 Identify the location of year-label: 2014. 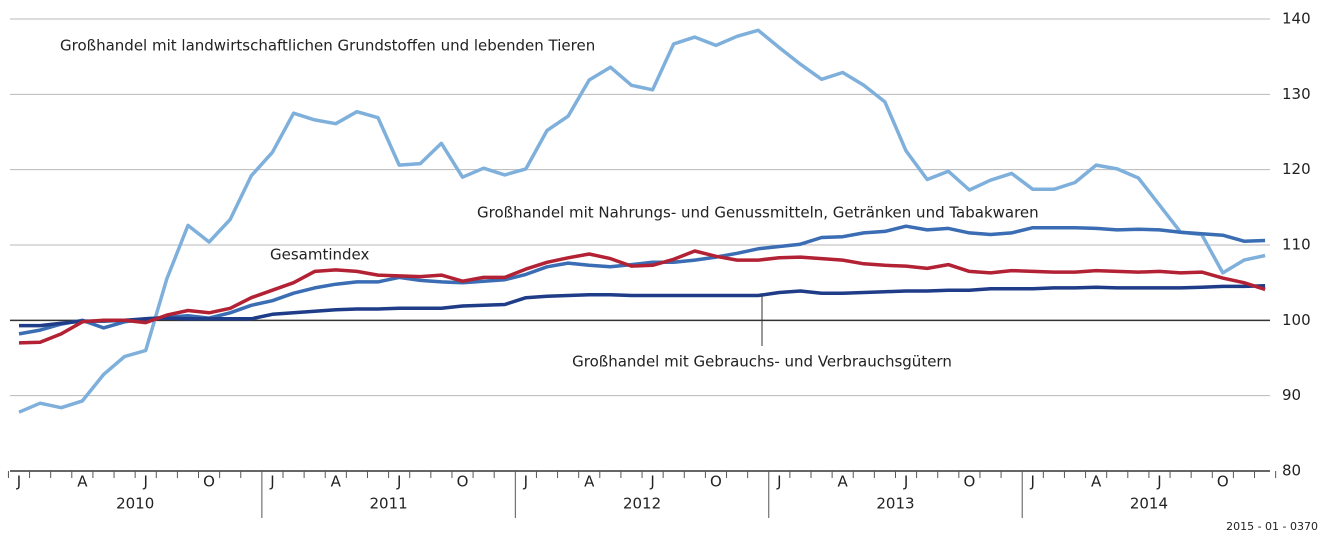
(1149, 504).